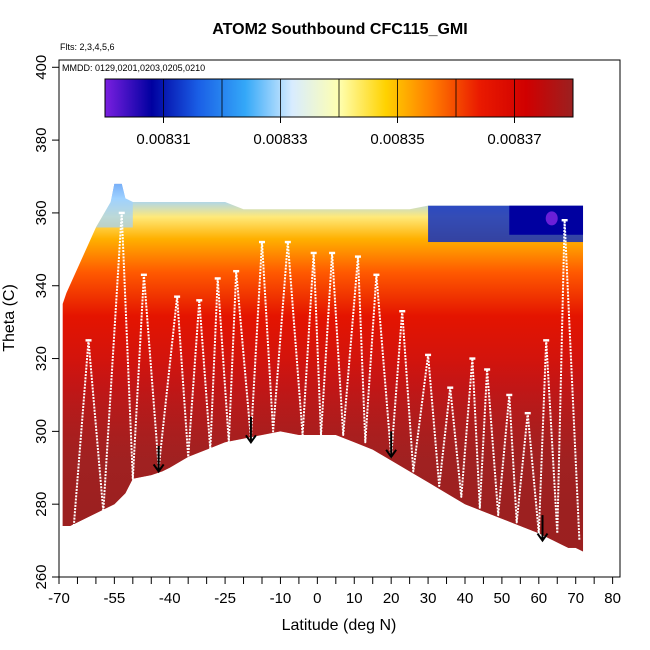 Image resolution: width=650 pixels, height=650 pixels. Describe the element at coordinates (225, 598) in the screenshot. I see `x-tick-label: -25` at that location.